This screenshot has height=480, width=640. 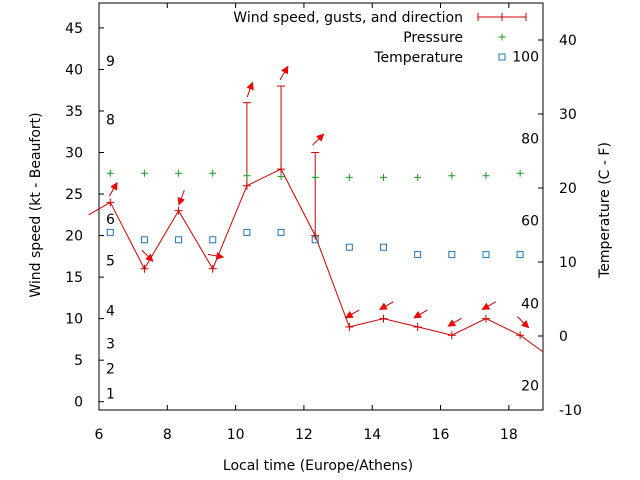 What do you see at coordinates (110, 394) in the screenshot?
I see `beaufort-label: 1` at bounding box center [110, 394].